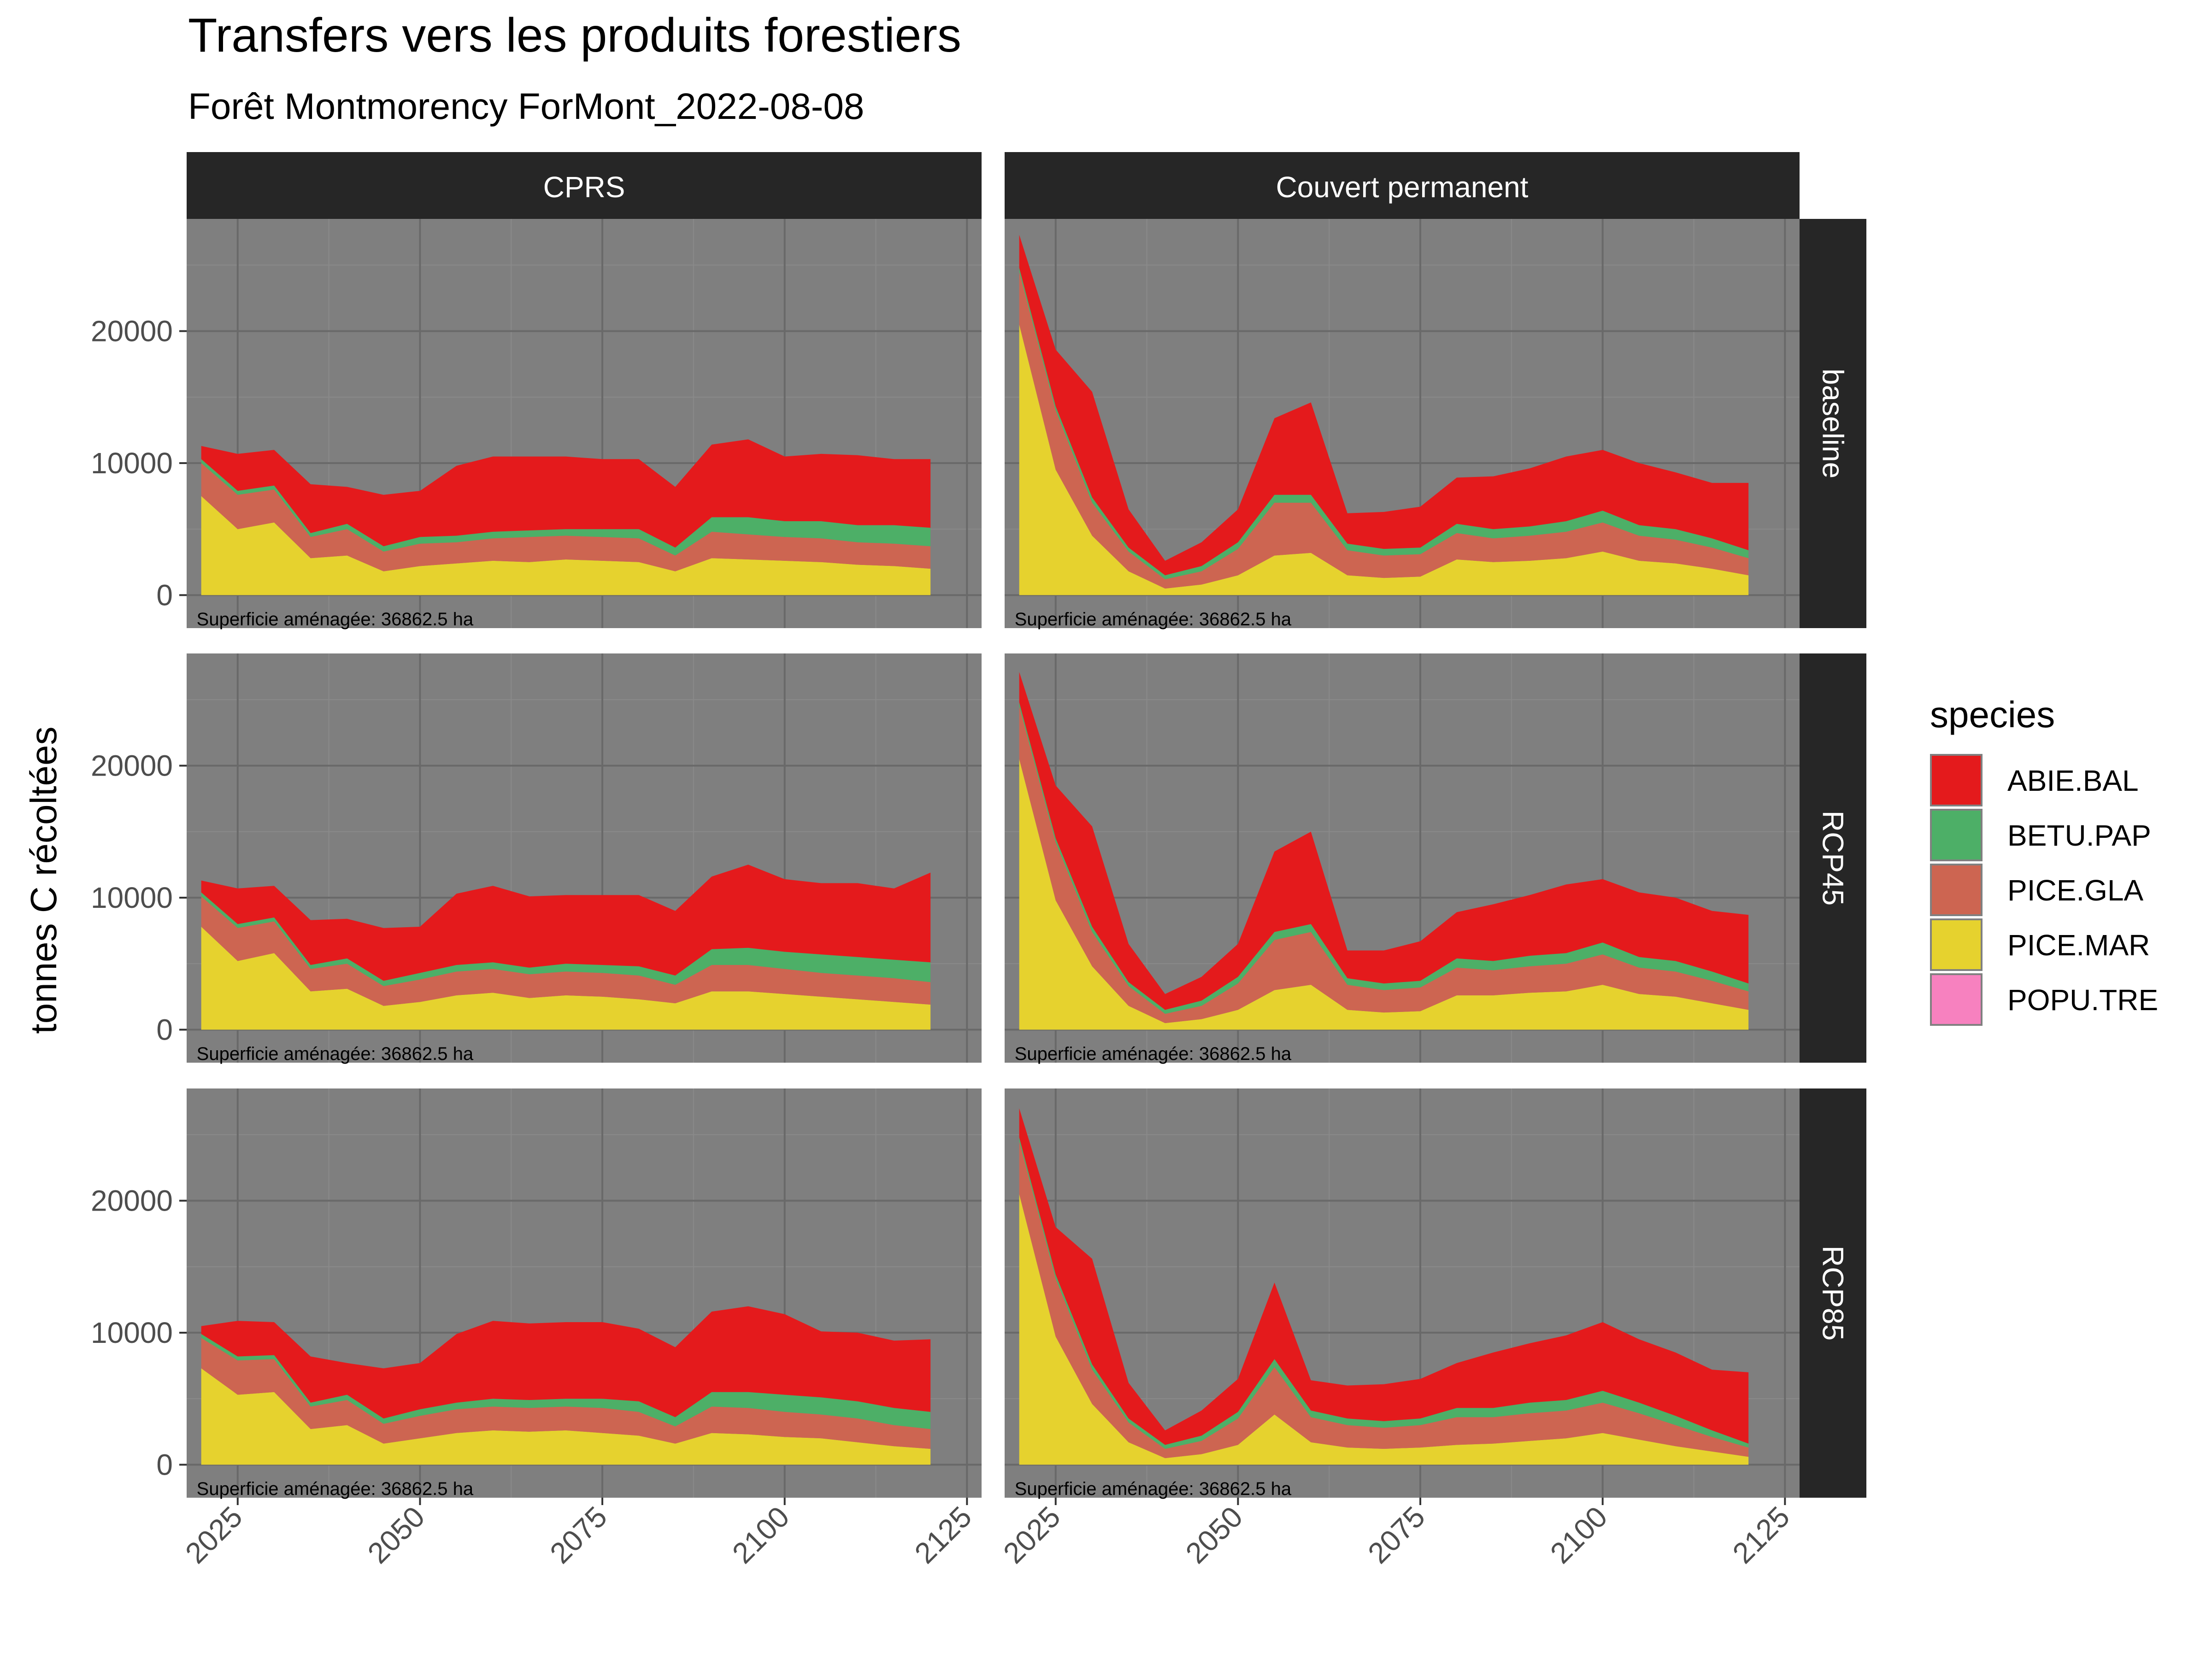  I want to click on legend-items: ABIE.BAL BETU.PAP PICE.GLA PICE.MAR POPU.TRE, so click(2044, 890).